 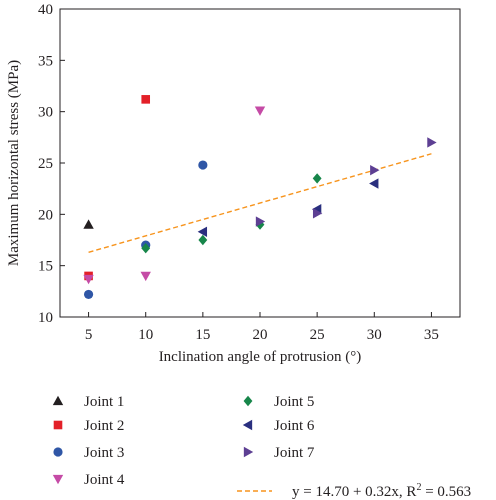 I want to click on legend-item-joint-4: Joint 4, so click(x=88, y=480).